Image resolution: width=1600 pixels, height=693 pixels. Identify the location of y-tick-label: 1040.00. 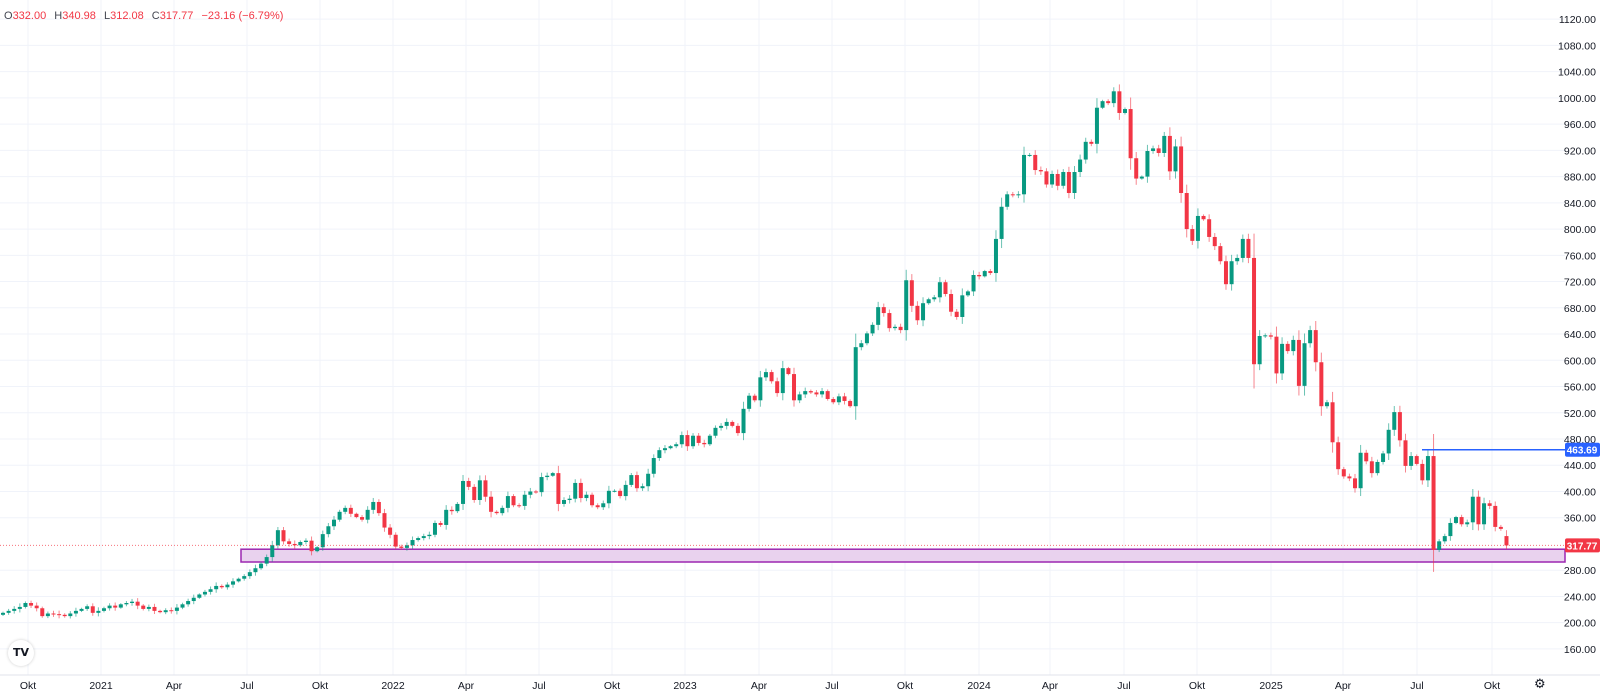
(1577, 73).